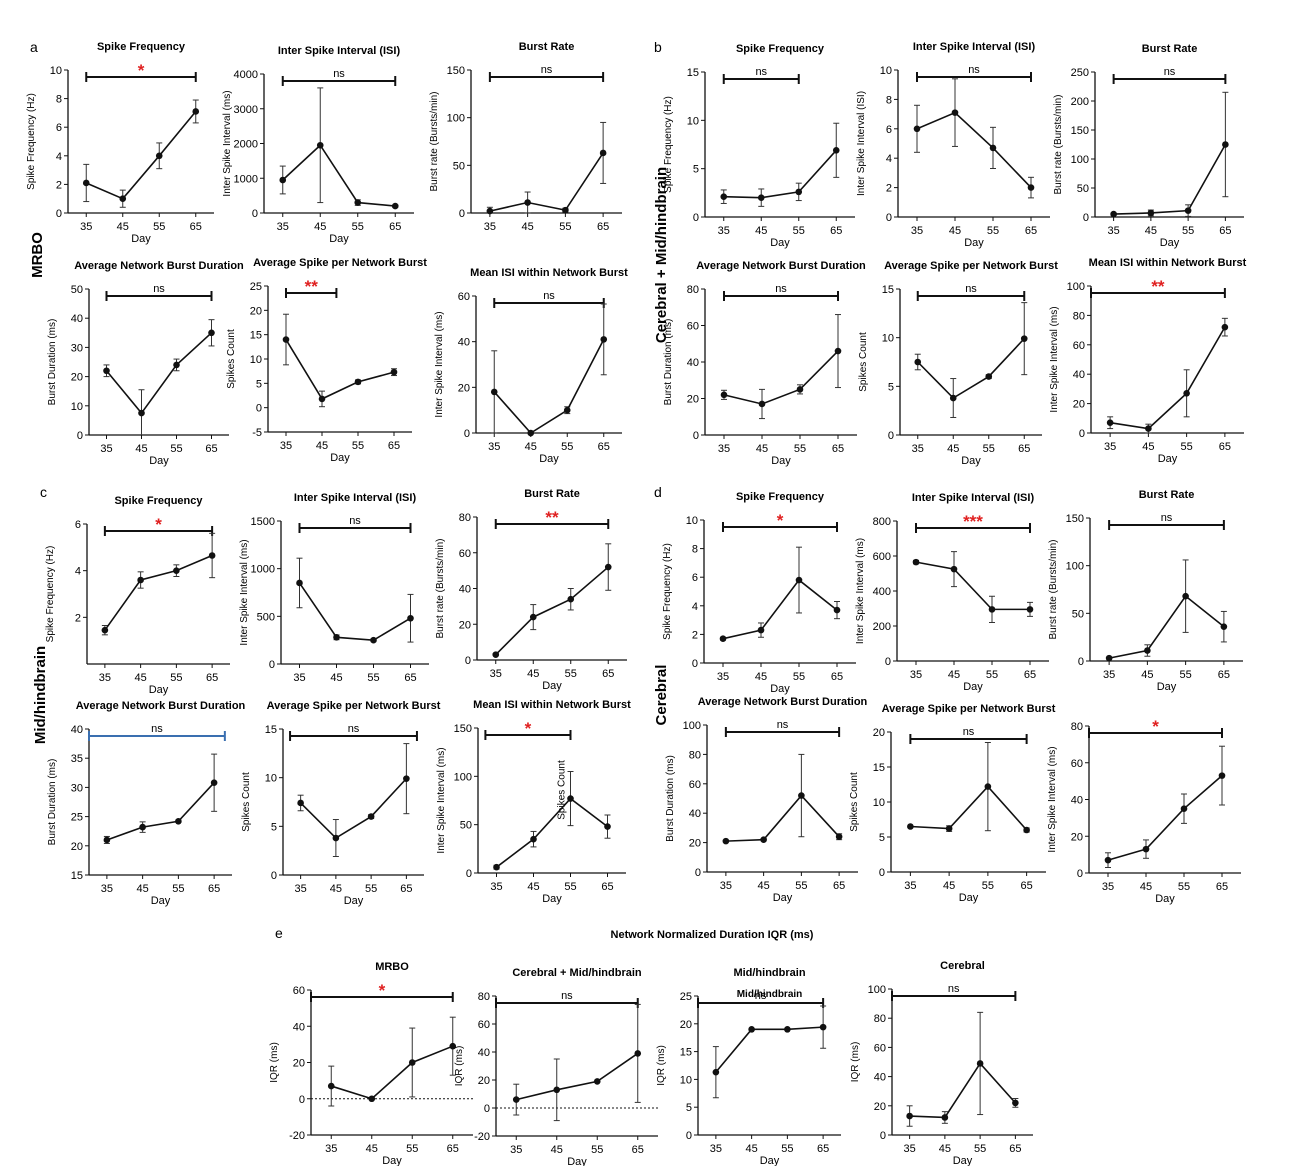 The height and width of the screenshot is (1166, 1294). What do you see at coordinates (279, 933) in the screenshot?
I see `panel-letter-e: e` at bounding box center [279, 933].